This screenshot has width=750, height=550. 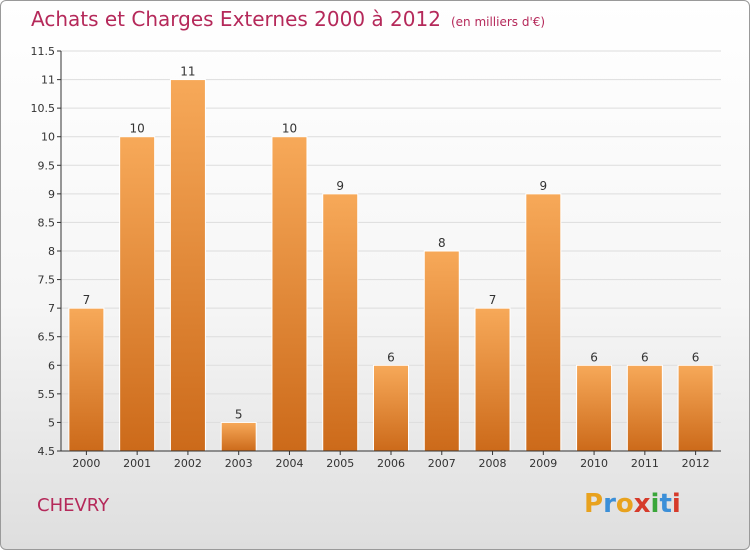 What do you see at coordinates (236, 19) in the screenshot?
I see `chart-title-text: Achats et Charges Externes 2000 à 2012` at bounding box center [236, 19].